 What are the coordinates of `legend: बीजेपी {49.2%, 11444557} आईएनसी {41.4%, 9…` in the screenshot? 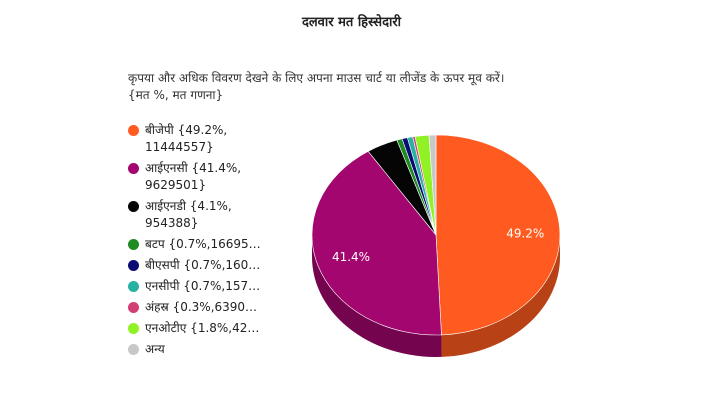 It's located at (208, 242).